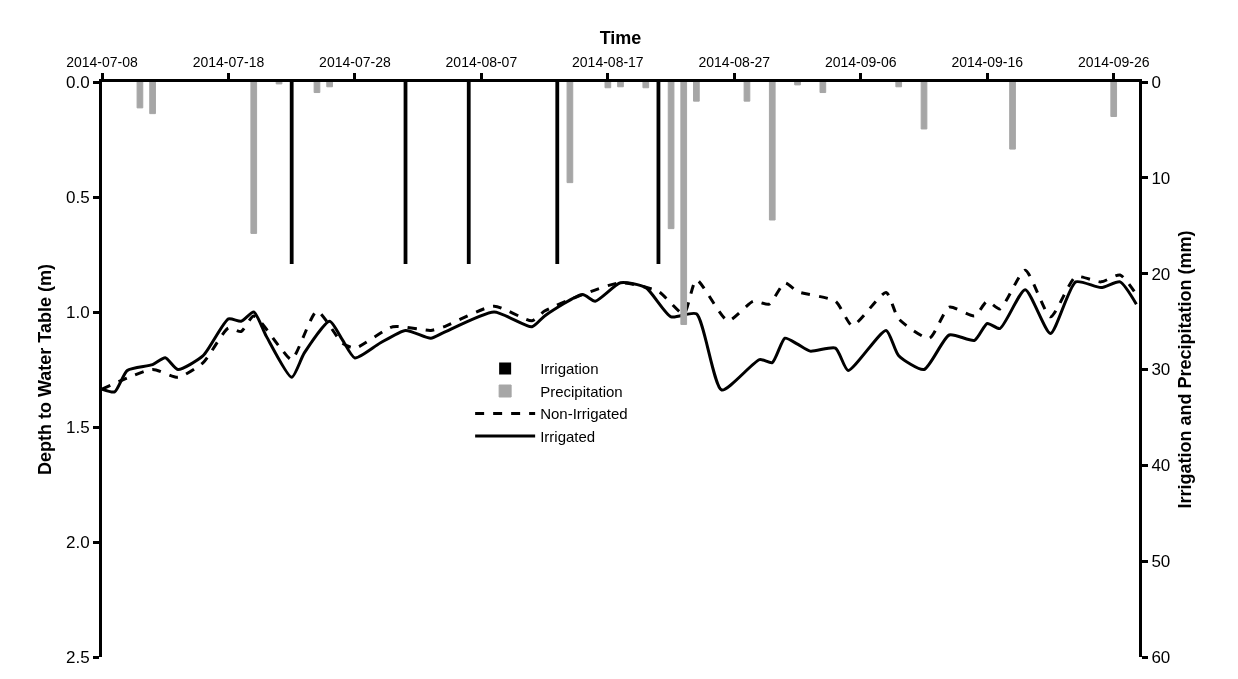  What do you see at coordinates (77, 197) in the screenshot?
I see `y-tick-label: 0.5` at bounding box center [77, 197].